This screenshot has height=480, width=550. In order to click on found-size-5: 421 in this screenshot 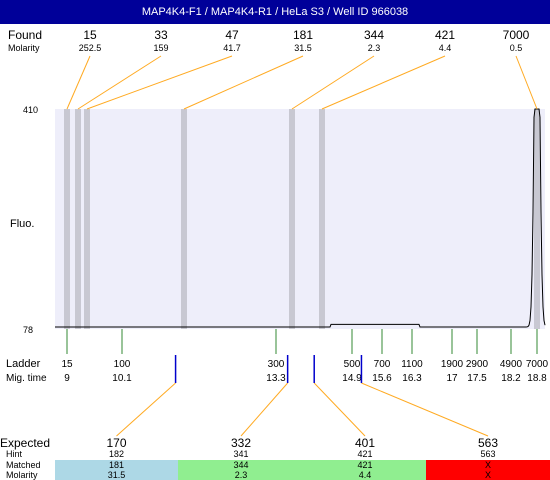, I will do `click(445, 35)`.